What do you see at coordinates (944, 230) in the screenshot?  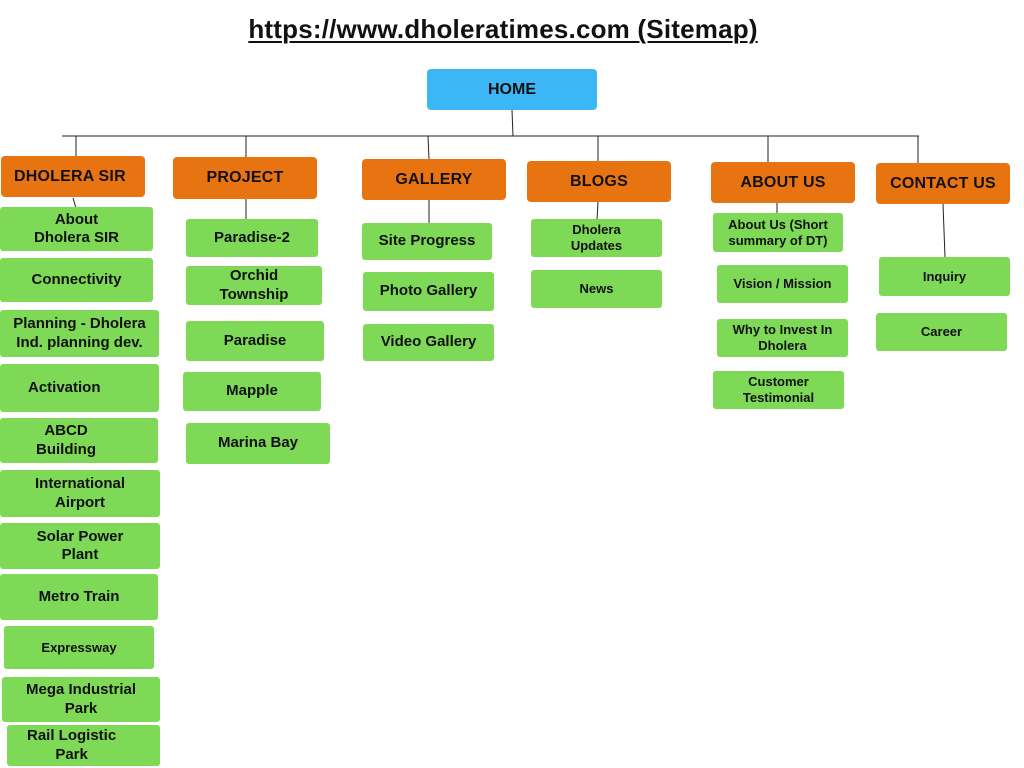 I see `child-line-contact-us` at bounding box center [944, 230].